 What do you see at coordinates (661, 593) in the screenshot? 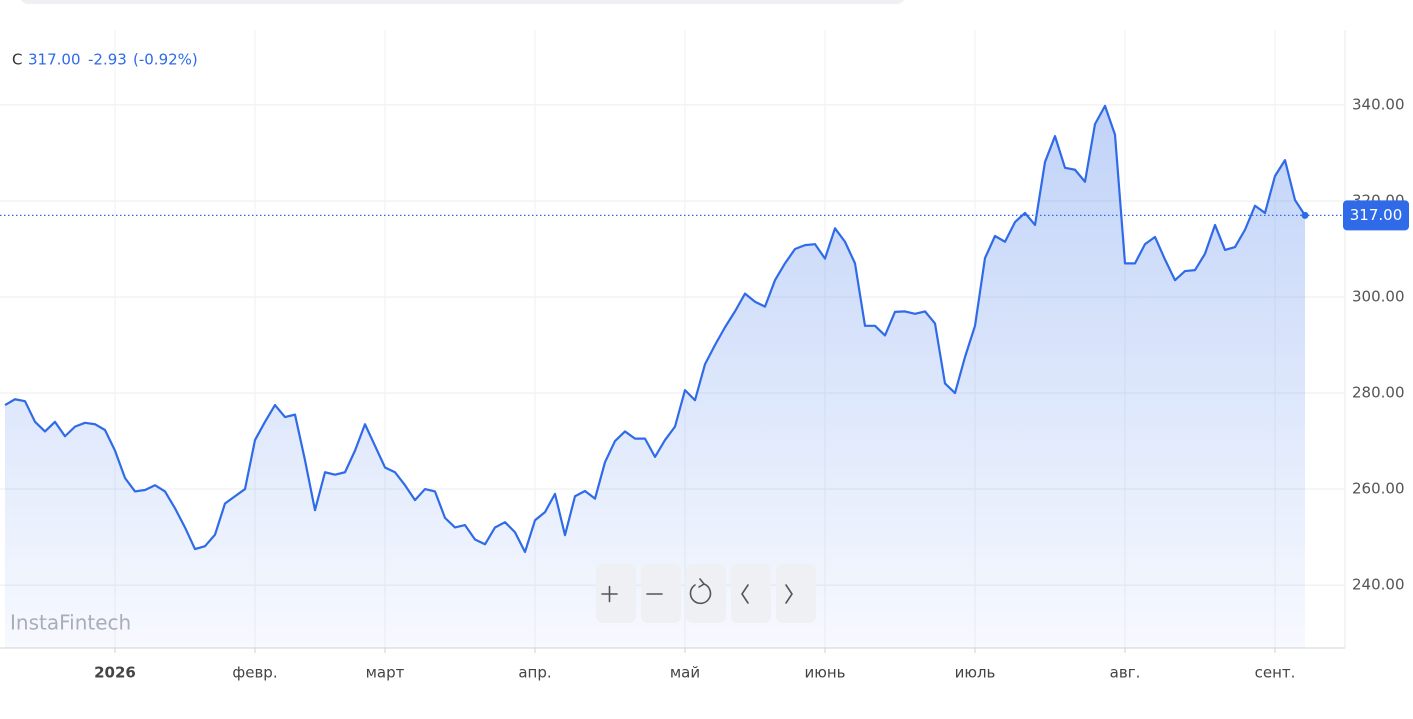
I see `zoom-out-button` at bounding box center [661, 593].